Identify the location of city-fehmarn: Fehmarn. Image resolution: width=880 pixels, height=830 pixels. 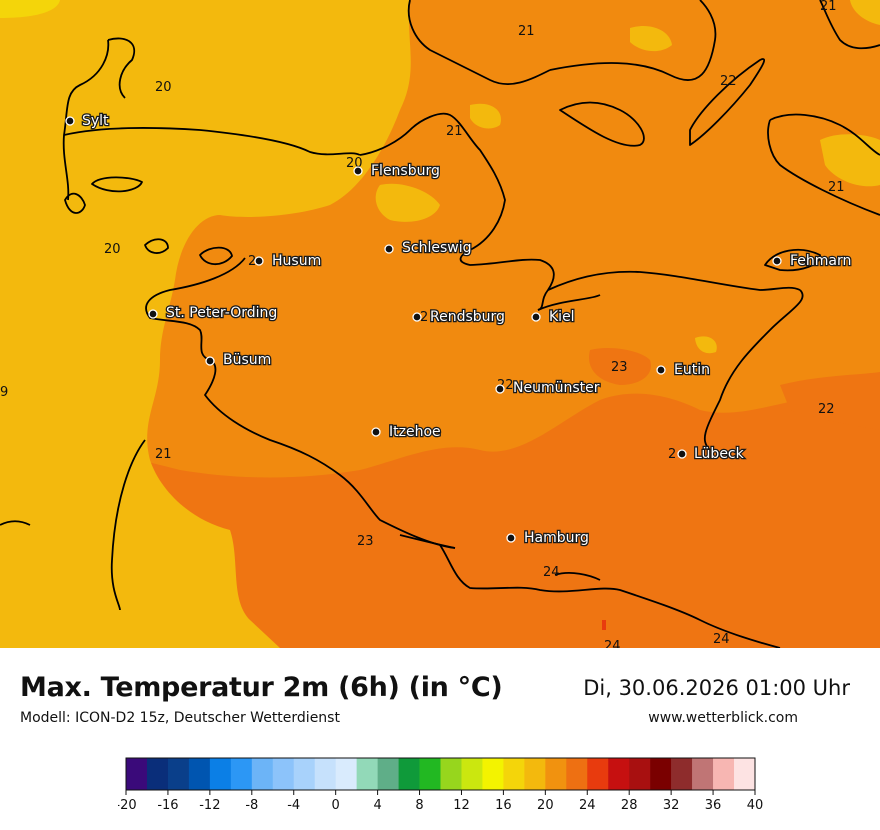
(812, 261).